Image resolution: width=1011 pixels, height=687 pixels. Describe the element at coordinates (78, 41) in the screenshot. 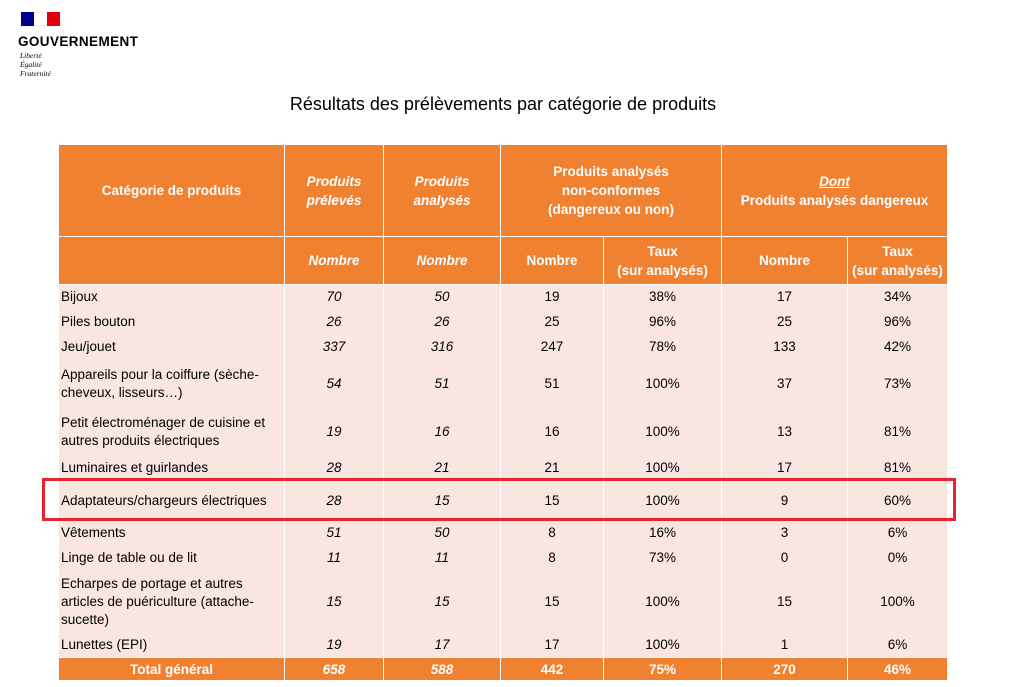

I see `logo-name: GOUVERNEMENT` at that location.